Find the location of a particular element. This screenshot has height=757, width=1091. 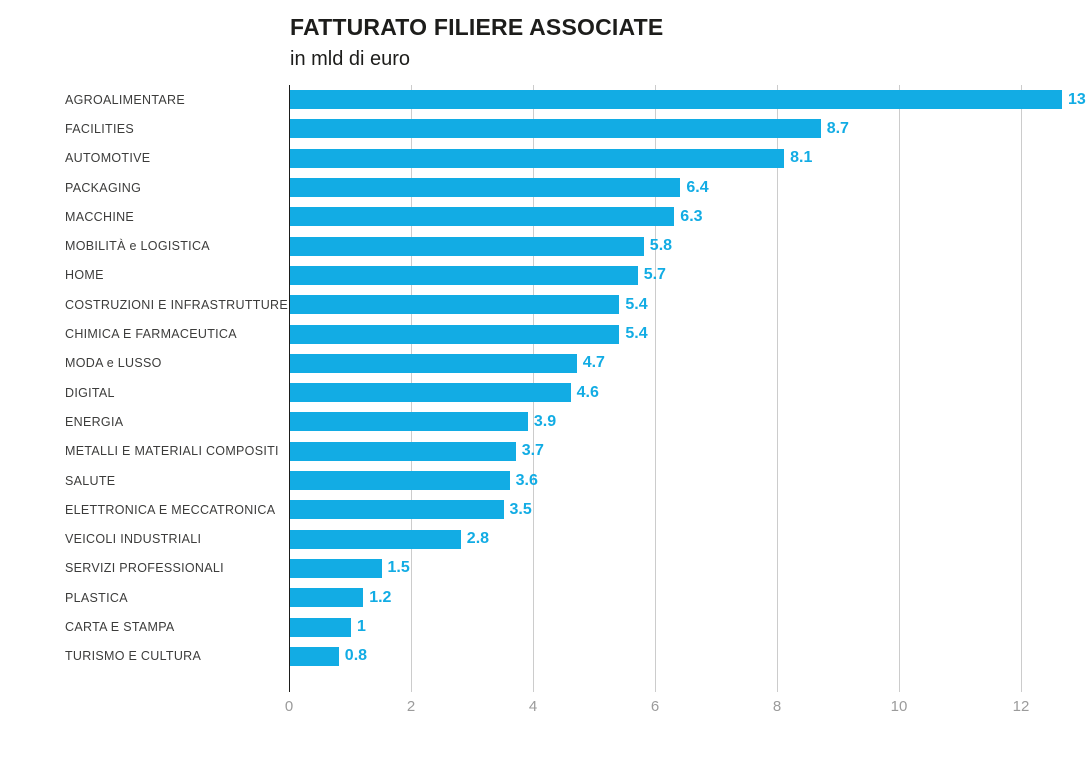

category-label: ELETTRONICA E MECCATRONICA is located at coordinates (170, 509).